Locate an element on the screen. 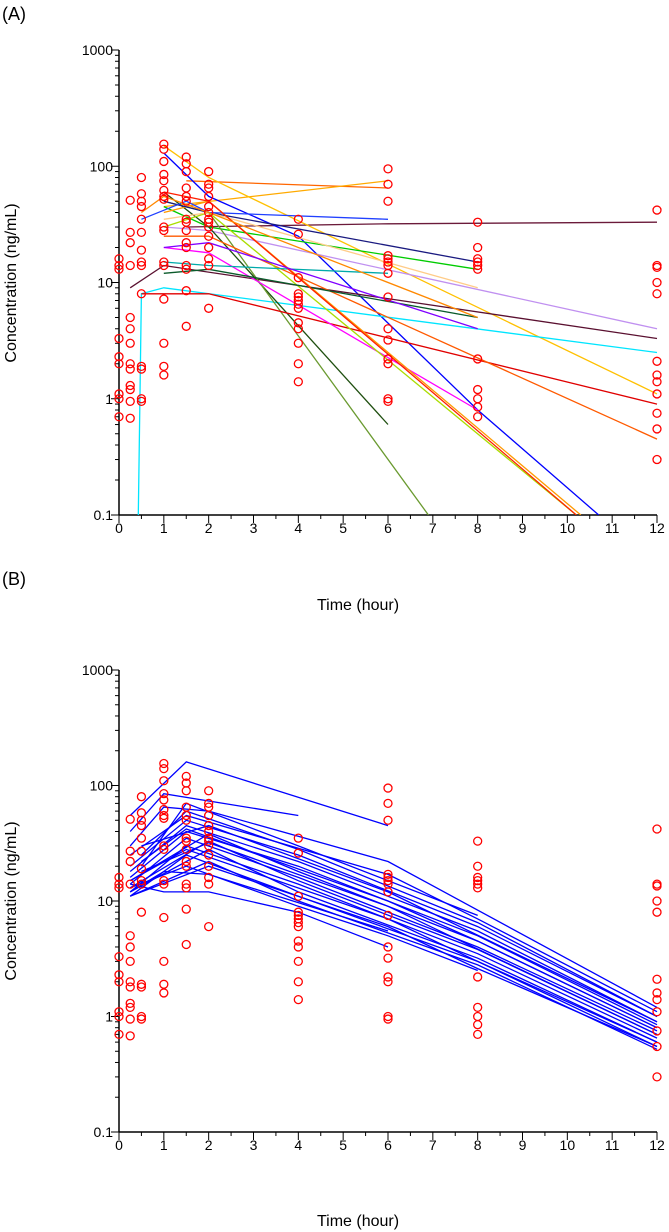 This screenshot has width=669, height=1232. x-tick-label: 5 is located at coordinates (343, 528).